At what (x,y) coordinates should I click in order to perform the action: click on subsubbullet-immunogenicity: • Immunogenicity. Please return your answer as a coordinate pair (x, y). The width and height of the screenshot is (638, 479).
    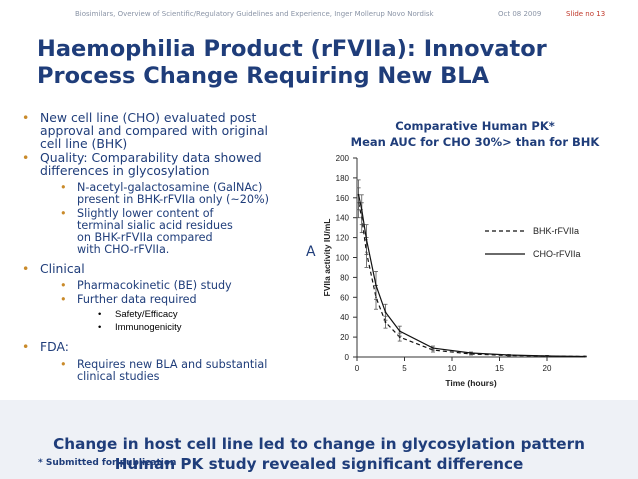
    Looking at the image, I should click on (172, 327).